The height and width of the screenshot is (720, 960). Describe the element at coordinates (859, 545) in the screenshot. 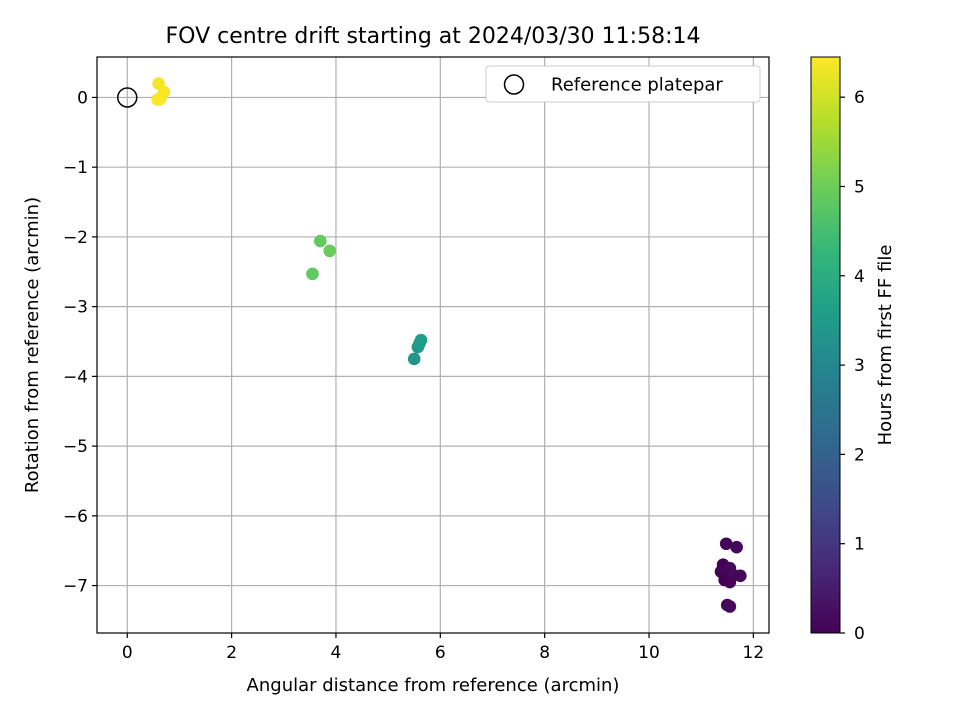

I see `colorbar-tick-label: 1` at that location.